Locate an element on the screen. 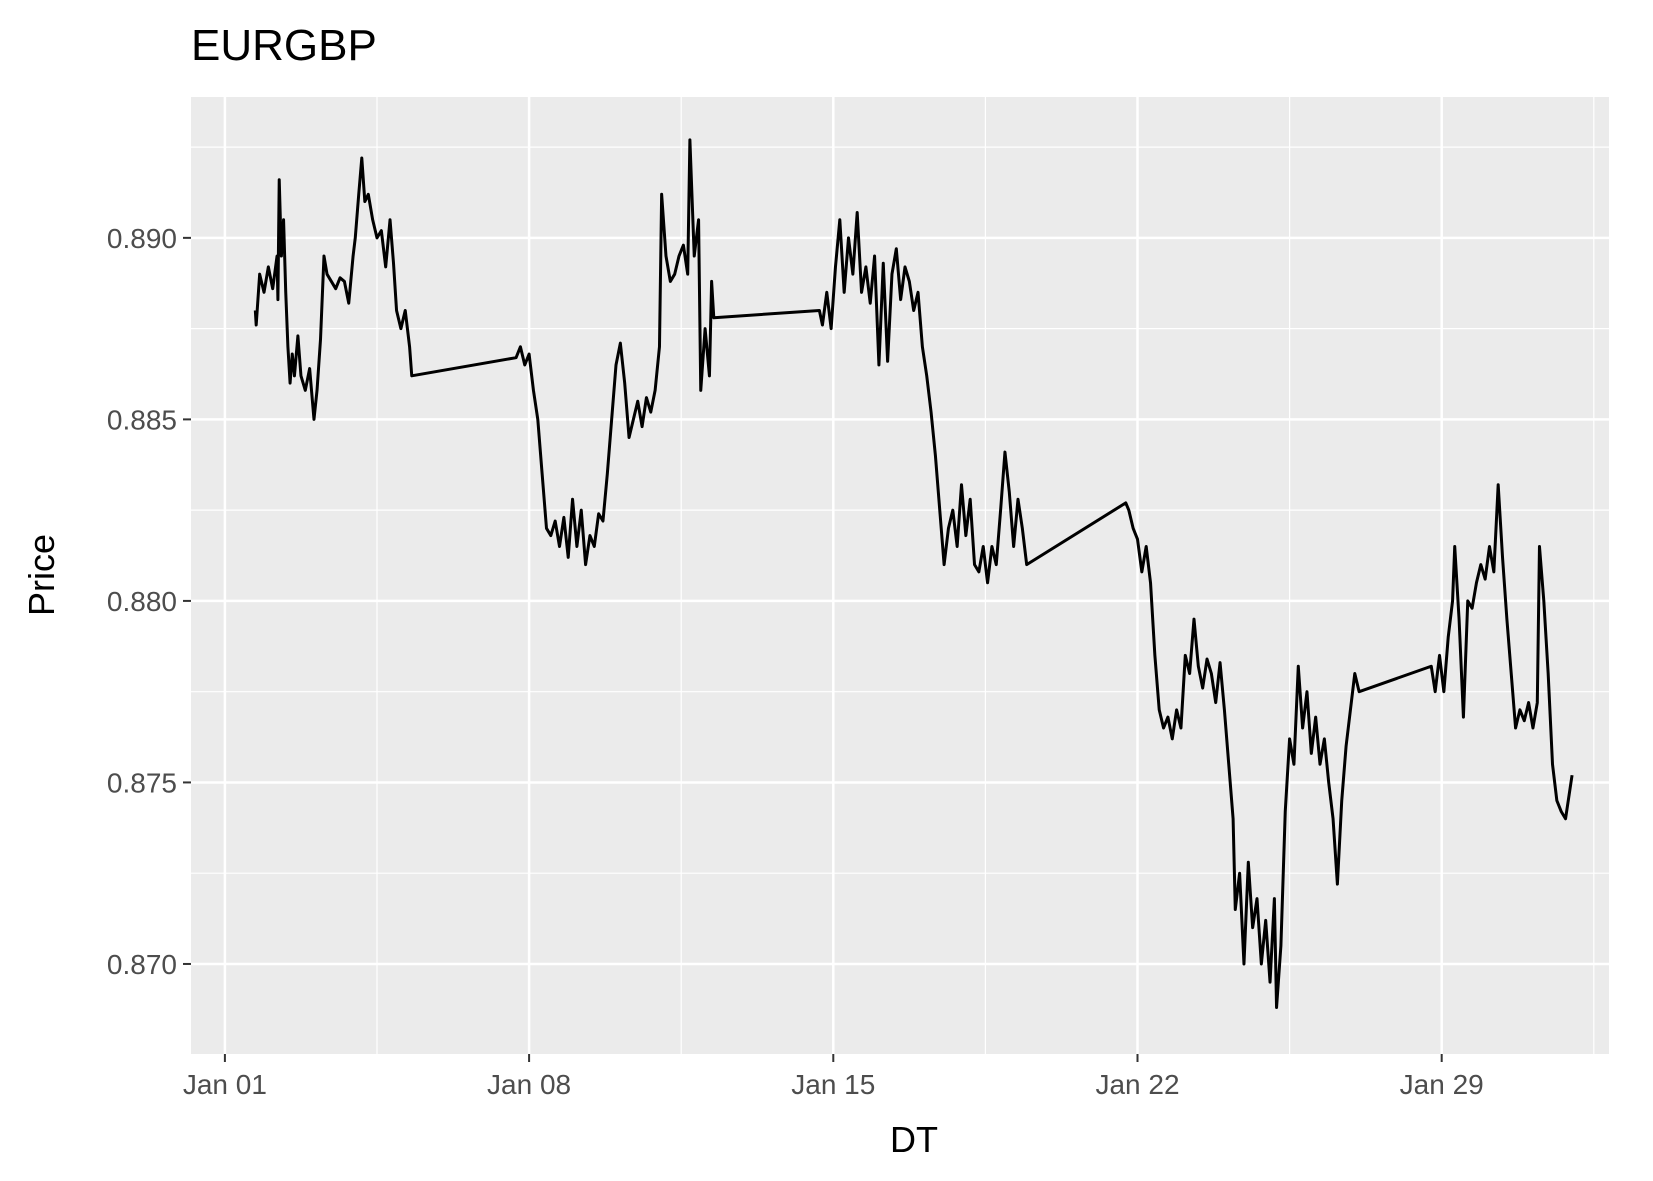 This screenshot has height=1181, width=1653. y-tick-label: 0.890 is located at coordinates (142, 238).